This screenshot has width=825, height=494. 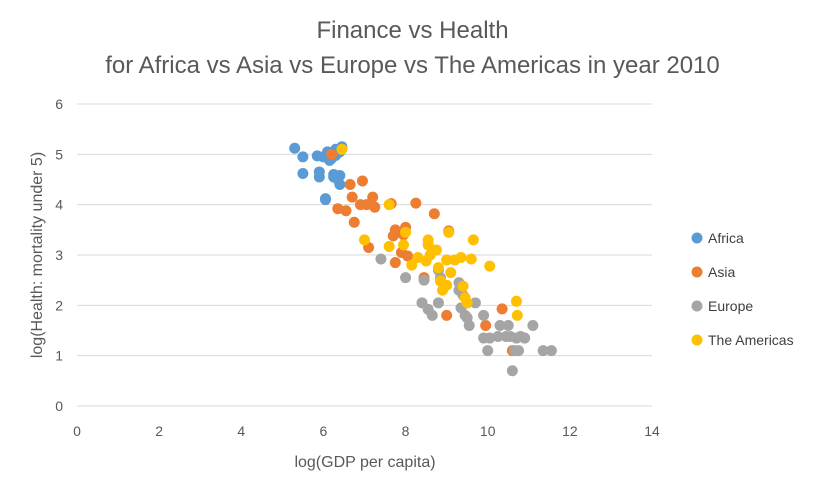 I want to click on y-axis-ticks: 0 1 2 3 4 5 6, so click(x=59, y=255).